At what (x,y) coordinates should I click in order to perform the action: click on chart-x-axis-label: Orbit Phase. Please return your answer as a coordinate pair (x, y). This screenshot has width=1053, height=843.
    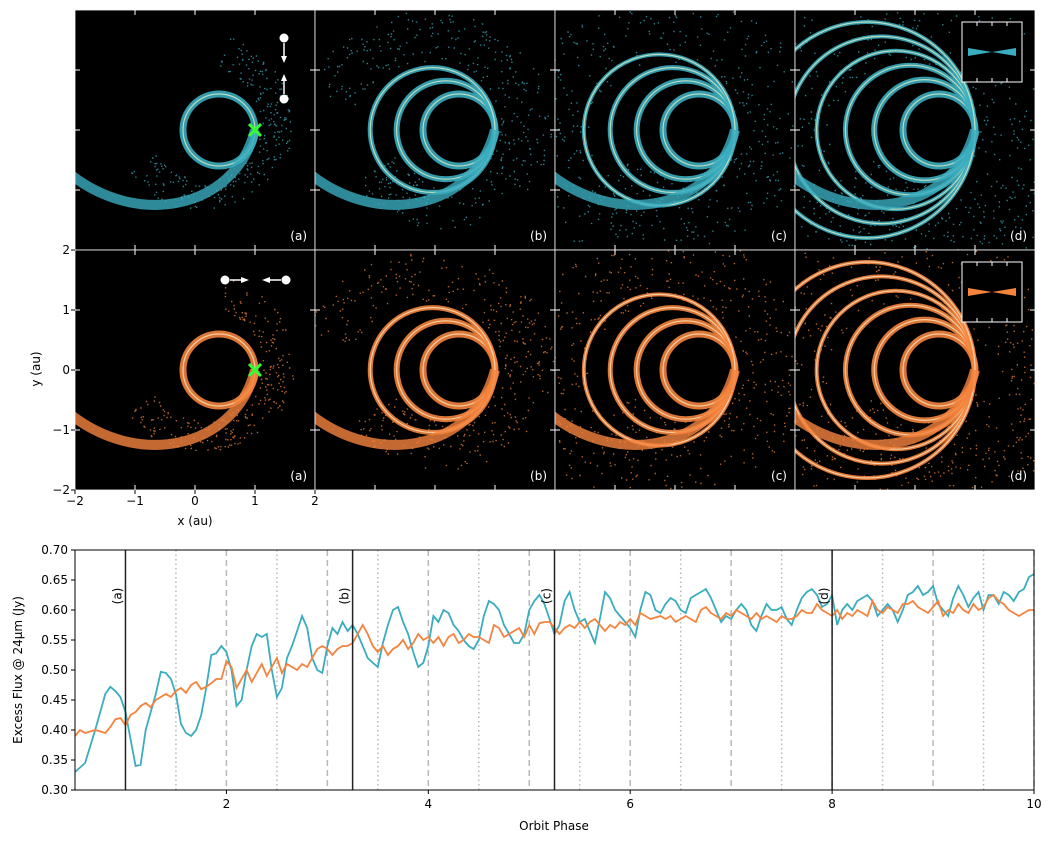
    Looking at the image, I should click on (554, 826).